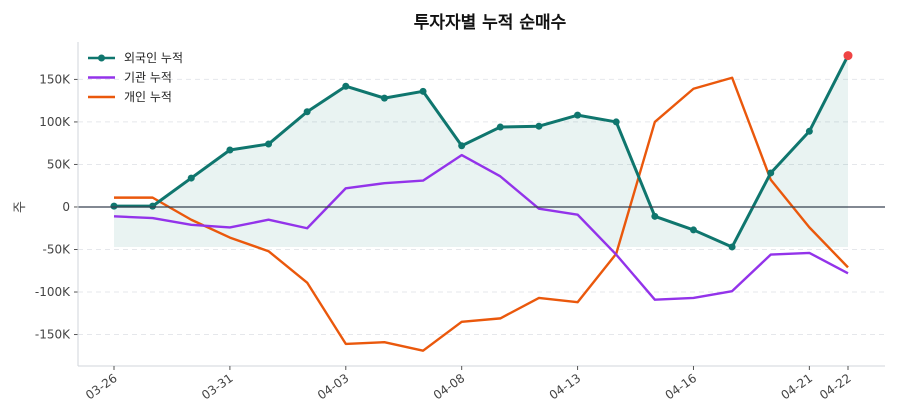  I want to click on y-tick-label: 50K, so click(59, 164).